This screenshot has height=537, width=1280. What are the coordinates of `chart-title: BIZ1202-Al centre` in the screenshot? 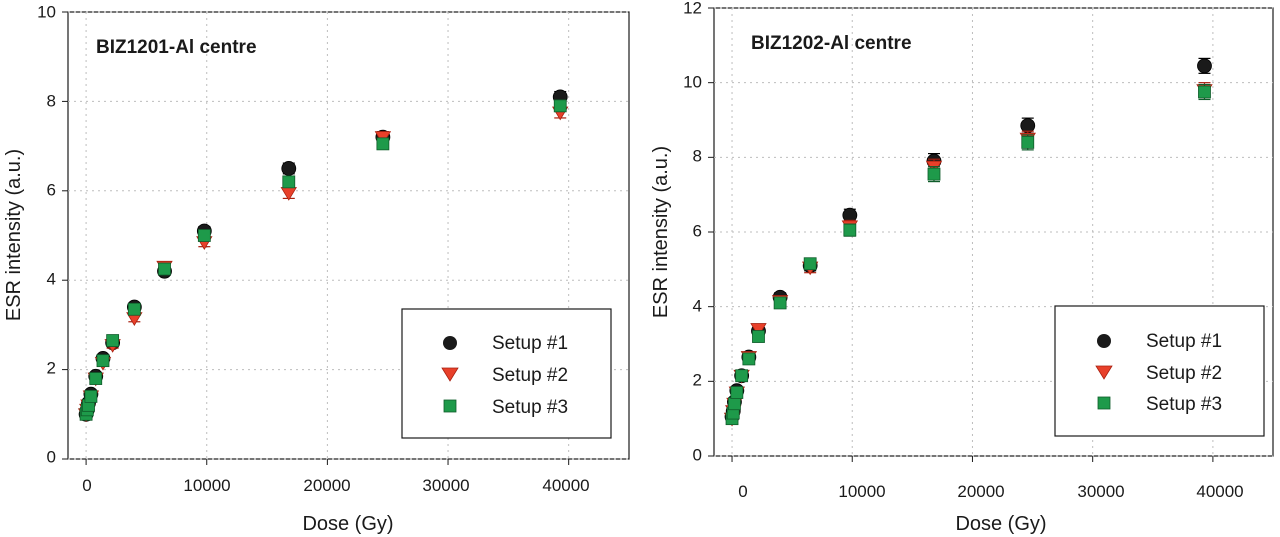 It's located at (831, 43).